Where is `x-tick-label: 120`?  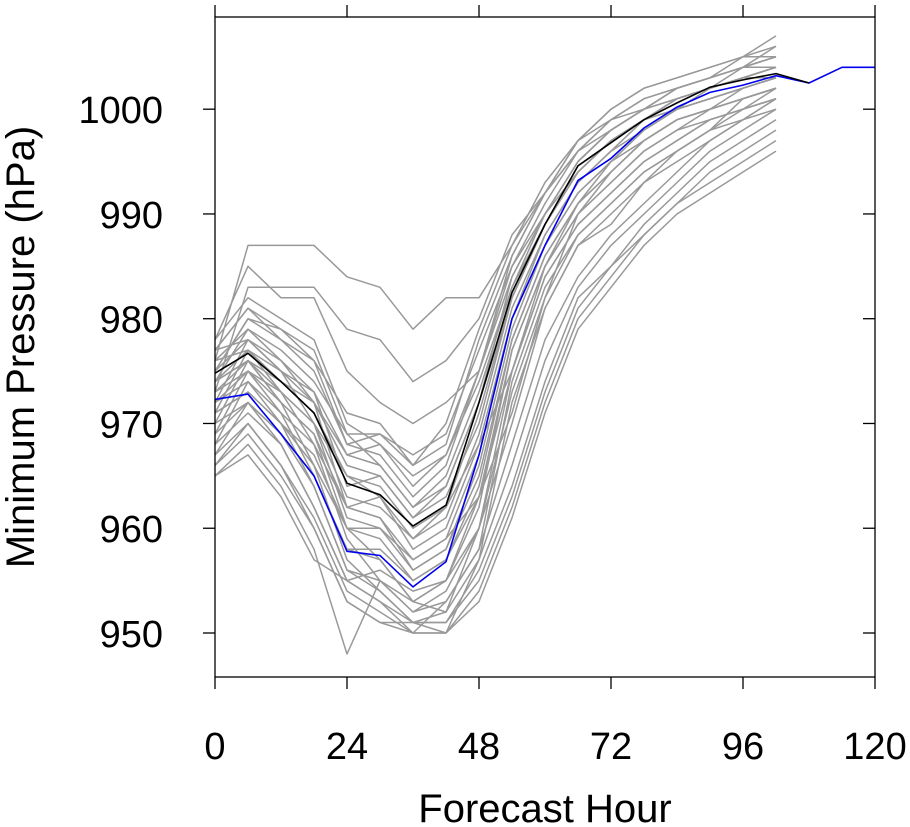
x-tick-label: 120 is located at coordinates (874, 747).